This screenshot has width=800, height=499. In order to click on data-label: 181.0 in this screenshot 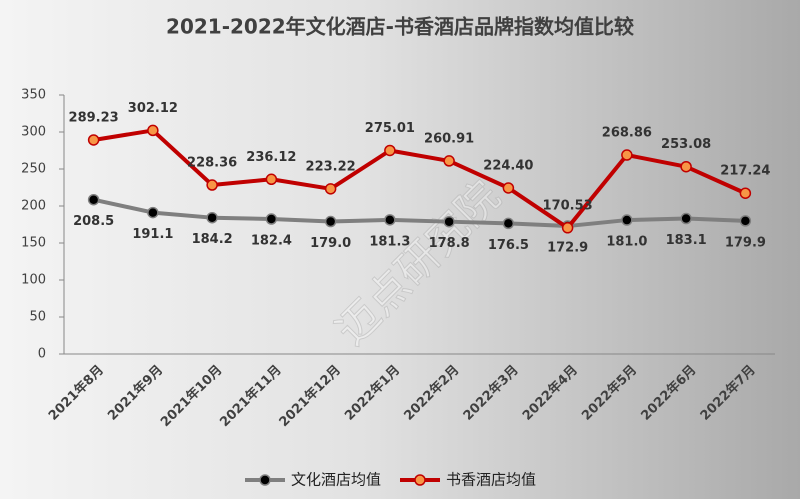, I will do `click(626, 242)`.